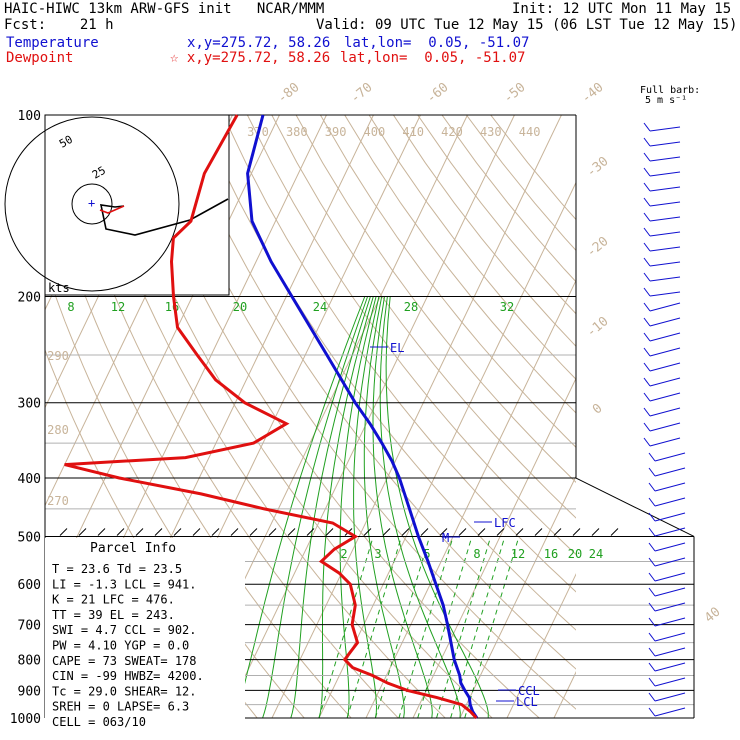  What do you see at coordinates (112, 209) in the screenshot?
I see `hodograph-trace-low` at bounding box center [112, 209].